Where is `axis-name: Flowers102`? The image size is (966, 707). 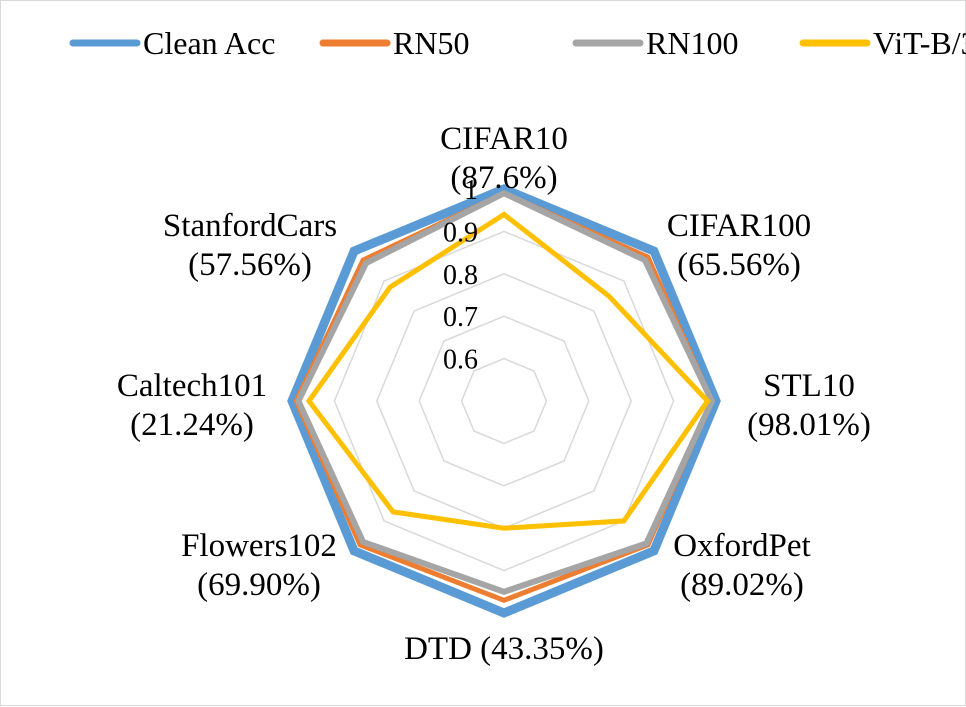 axis-name: Flowers102 is located at coordinates (259, 546).